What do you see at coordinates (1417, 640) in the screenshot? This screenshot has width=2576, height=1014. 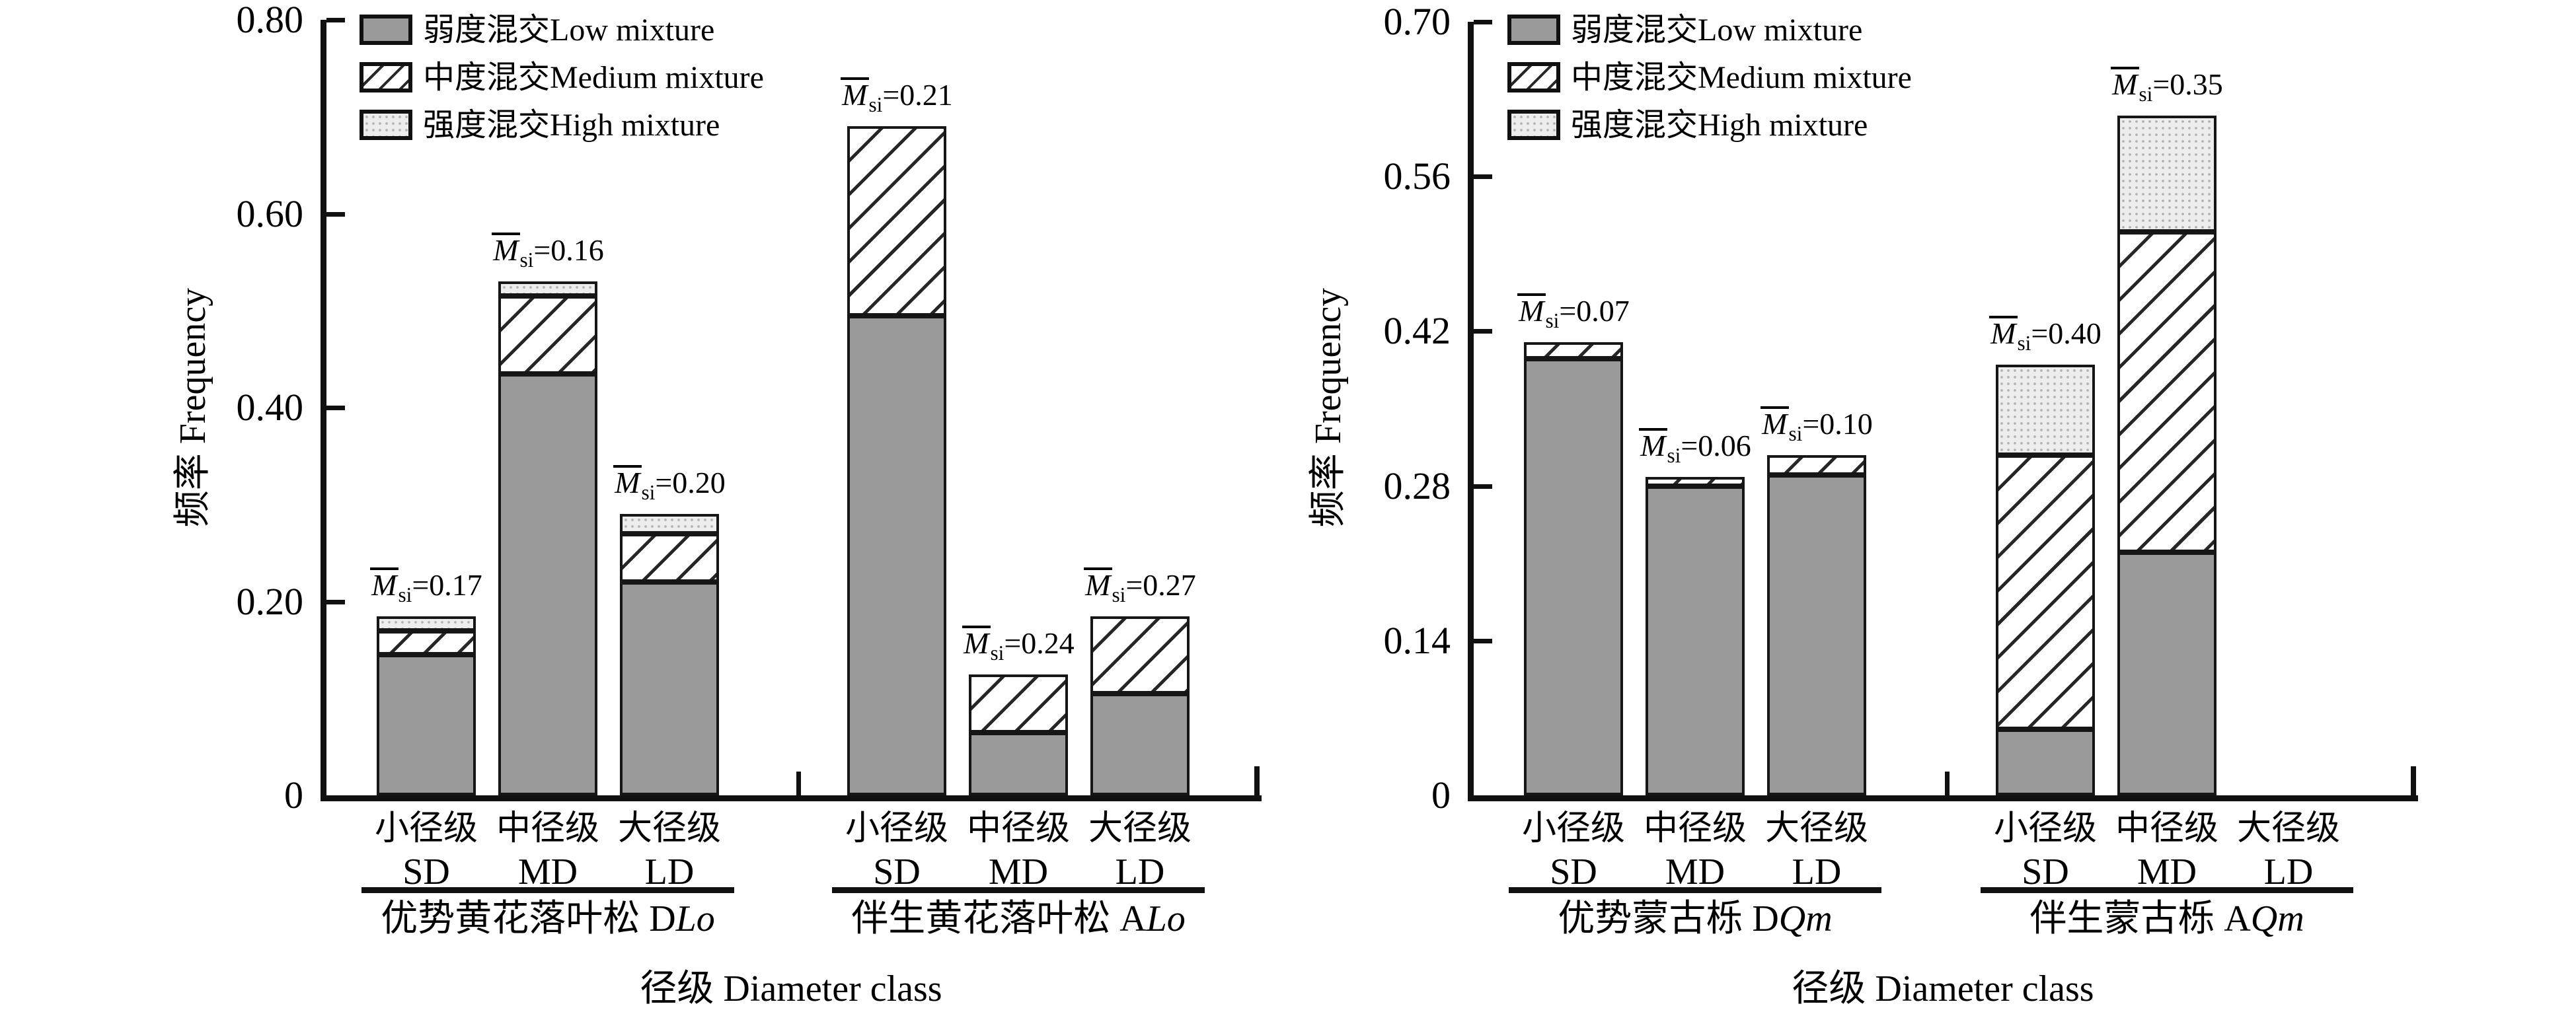 I see `y-tick-label: 0.14` at bounding box center [1417, 640].